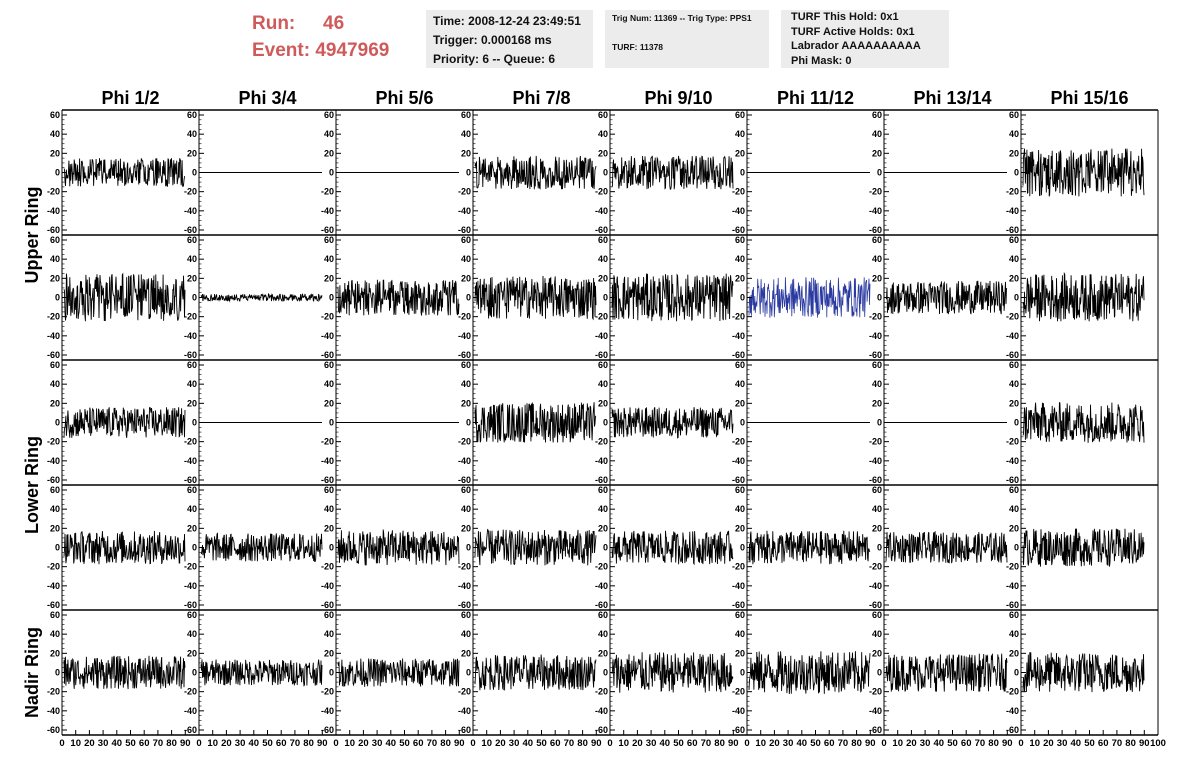 Image resolution: width=1196 pixels, height=772 pixels. I want to click on run-label: Run:, so click(274, 23).